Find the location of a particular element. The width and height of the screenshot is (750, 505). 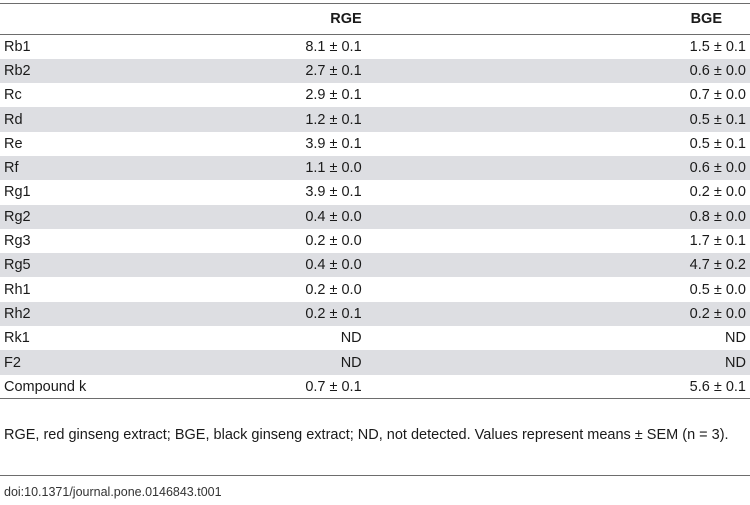

row-label: Rg1 is located at coordinates (17, 192).